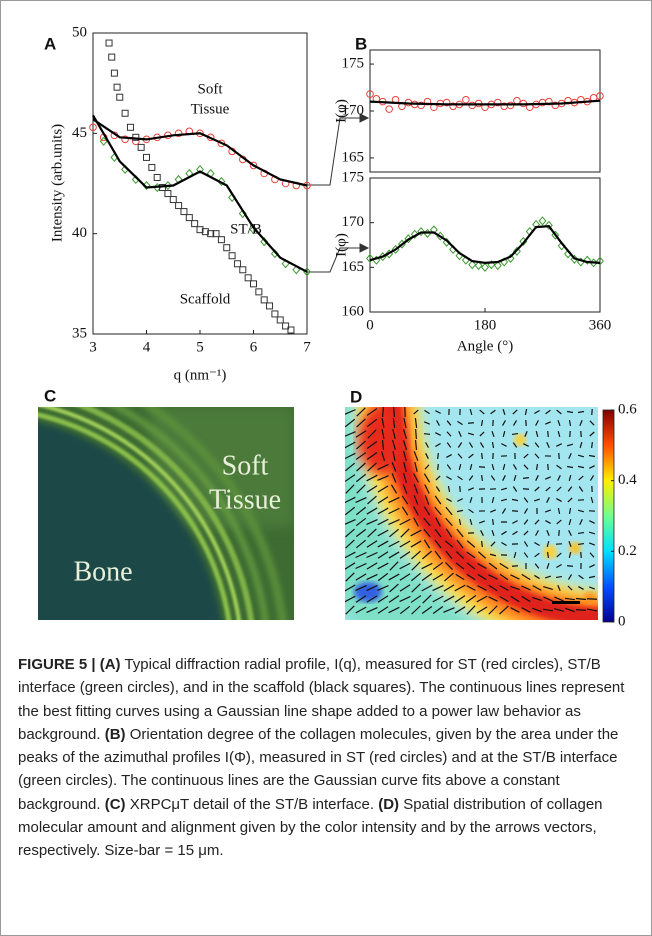  Describe the element at coordinates (353, 311) in the screenshot. I see `y-tick-label: 160` at that location.